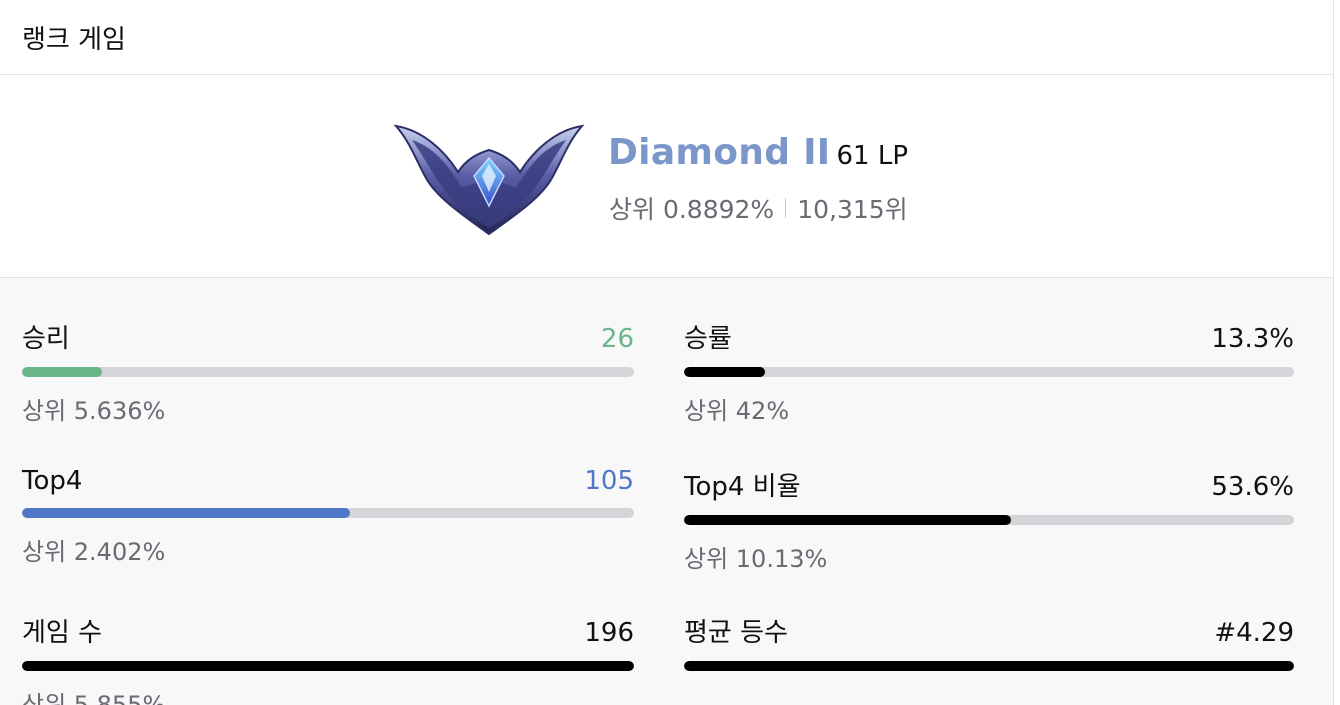  I want to click on stat-label: Top4, so click(52, 481).